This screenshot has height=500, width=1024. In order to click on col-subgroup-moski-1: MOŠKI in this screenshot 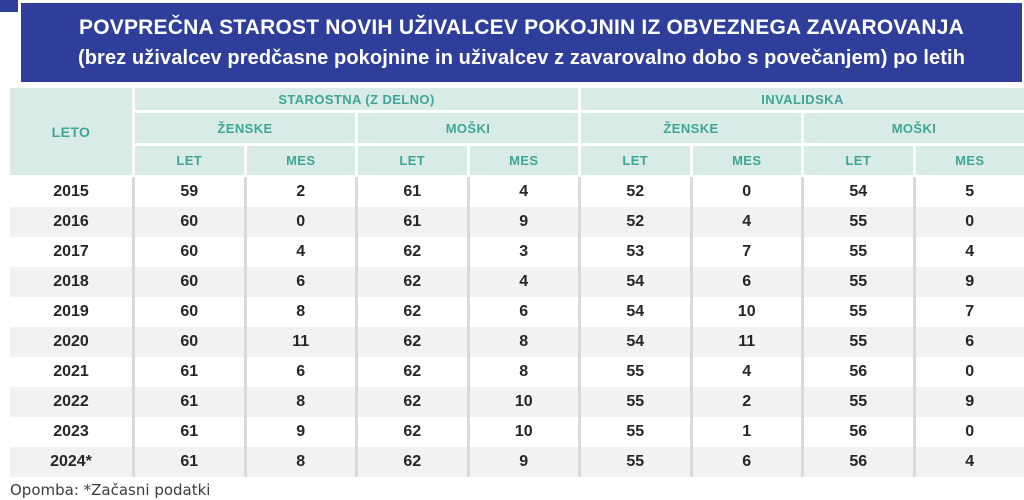, I will do `click(468, 128)`.